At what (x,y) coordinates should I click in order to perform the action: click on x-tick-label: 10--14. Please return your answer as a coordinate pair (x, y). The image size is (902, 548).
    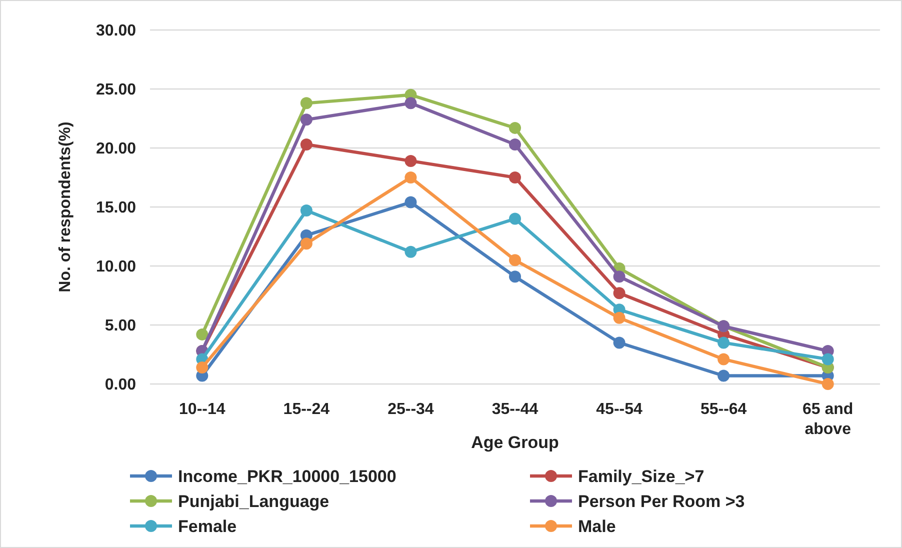
    Looking at the image, I should click on (202, 409).